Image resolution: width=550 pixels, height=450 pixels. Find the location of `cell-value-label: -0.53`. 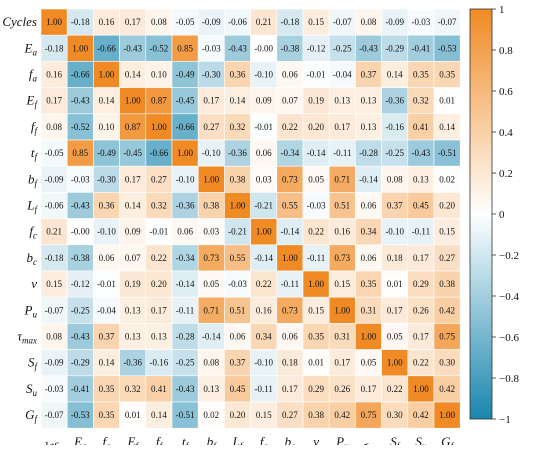

cell-value-label: -0.53 is located at coordinates (80, 415).